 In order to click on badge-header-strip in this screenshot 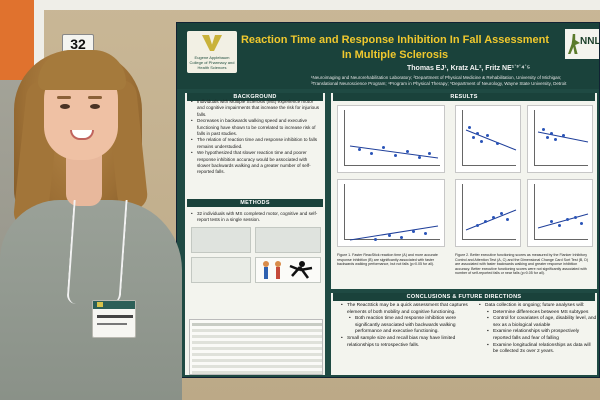, I will do `click(114, 305)`.